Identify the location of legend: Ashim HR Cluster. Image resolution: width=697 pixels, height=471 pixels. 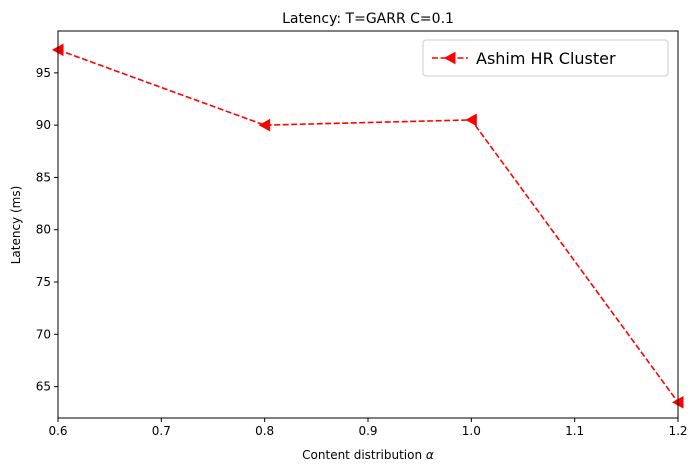
(545, 58).